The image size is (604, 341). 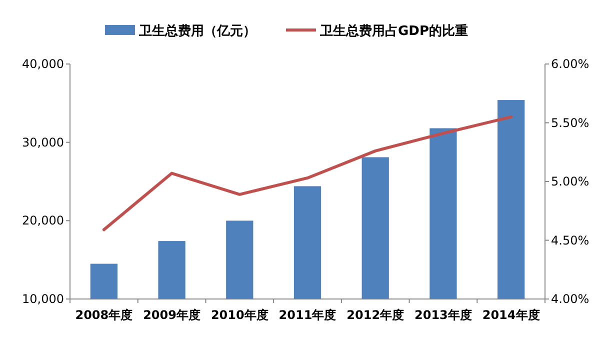 I want to click on x-tick-label: 2013年度, so click(x=443, y=315).